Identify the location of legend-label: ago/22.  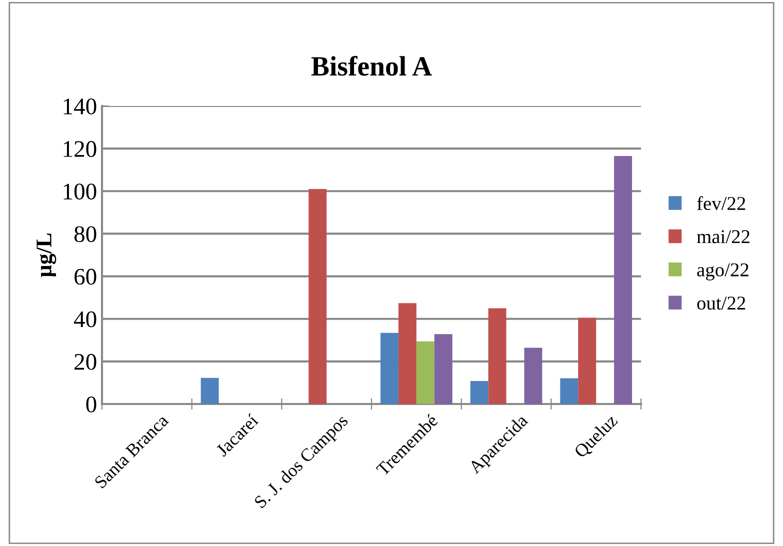
(722, 271).